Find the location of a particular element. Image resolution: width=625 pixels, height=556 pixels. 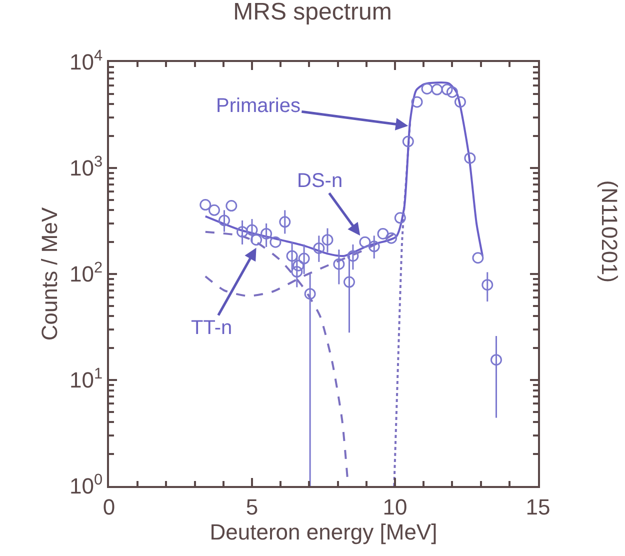

chart-title: MRS spectrum is located at coordinates (312, 13).